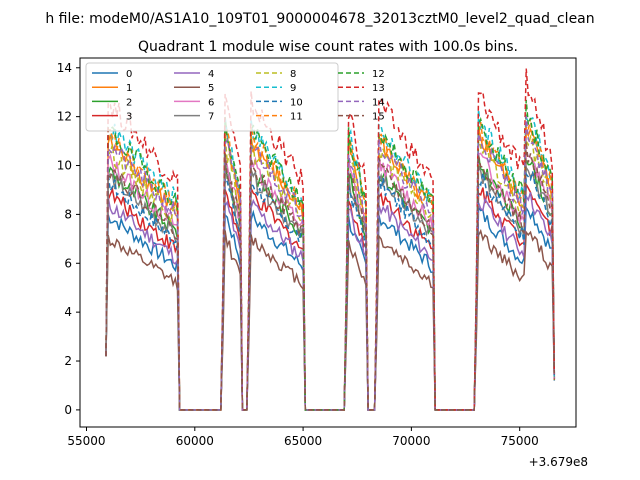 Image resolution: width=640 pixels, height=480 pixels. I want to click on x-tick-label: 70000, so click(411, 441).